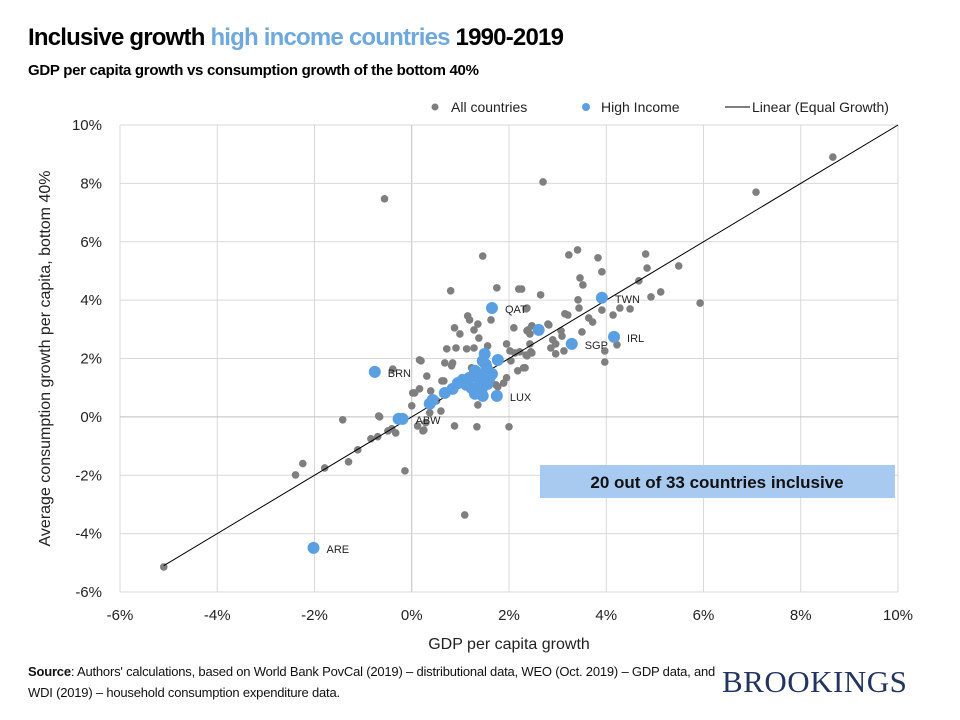 The image size is (960, 720). Describe the element at coordinates (435, 107) in the screenshot. I see `legend-all-marker` at that location.